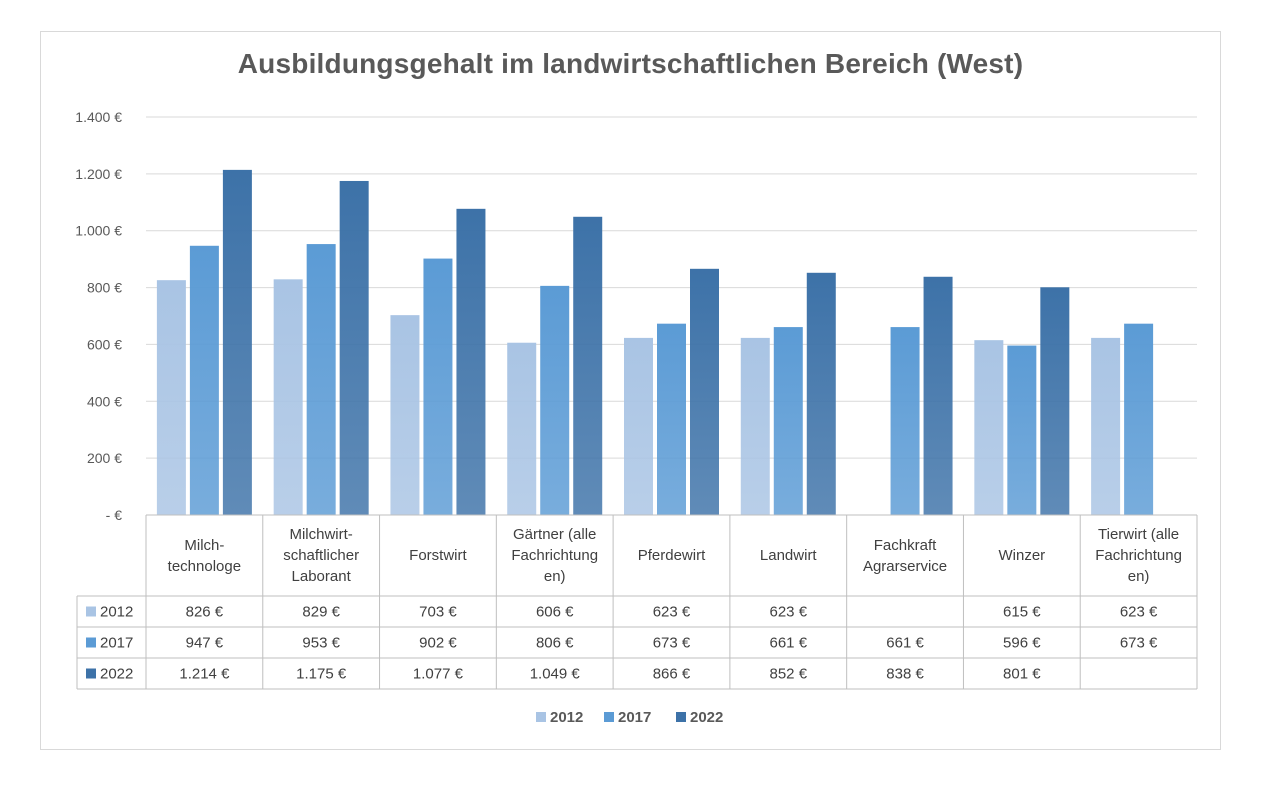  I want to click on data-label: 829 €, so click(321, 612).